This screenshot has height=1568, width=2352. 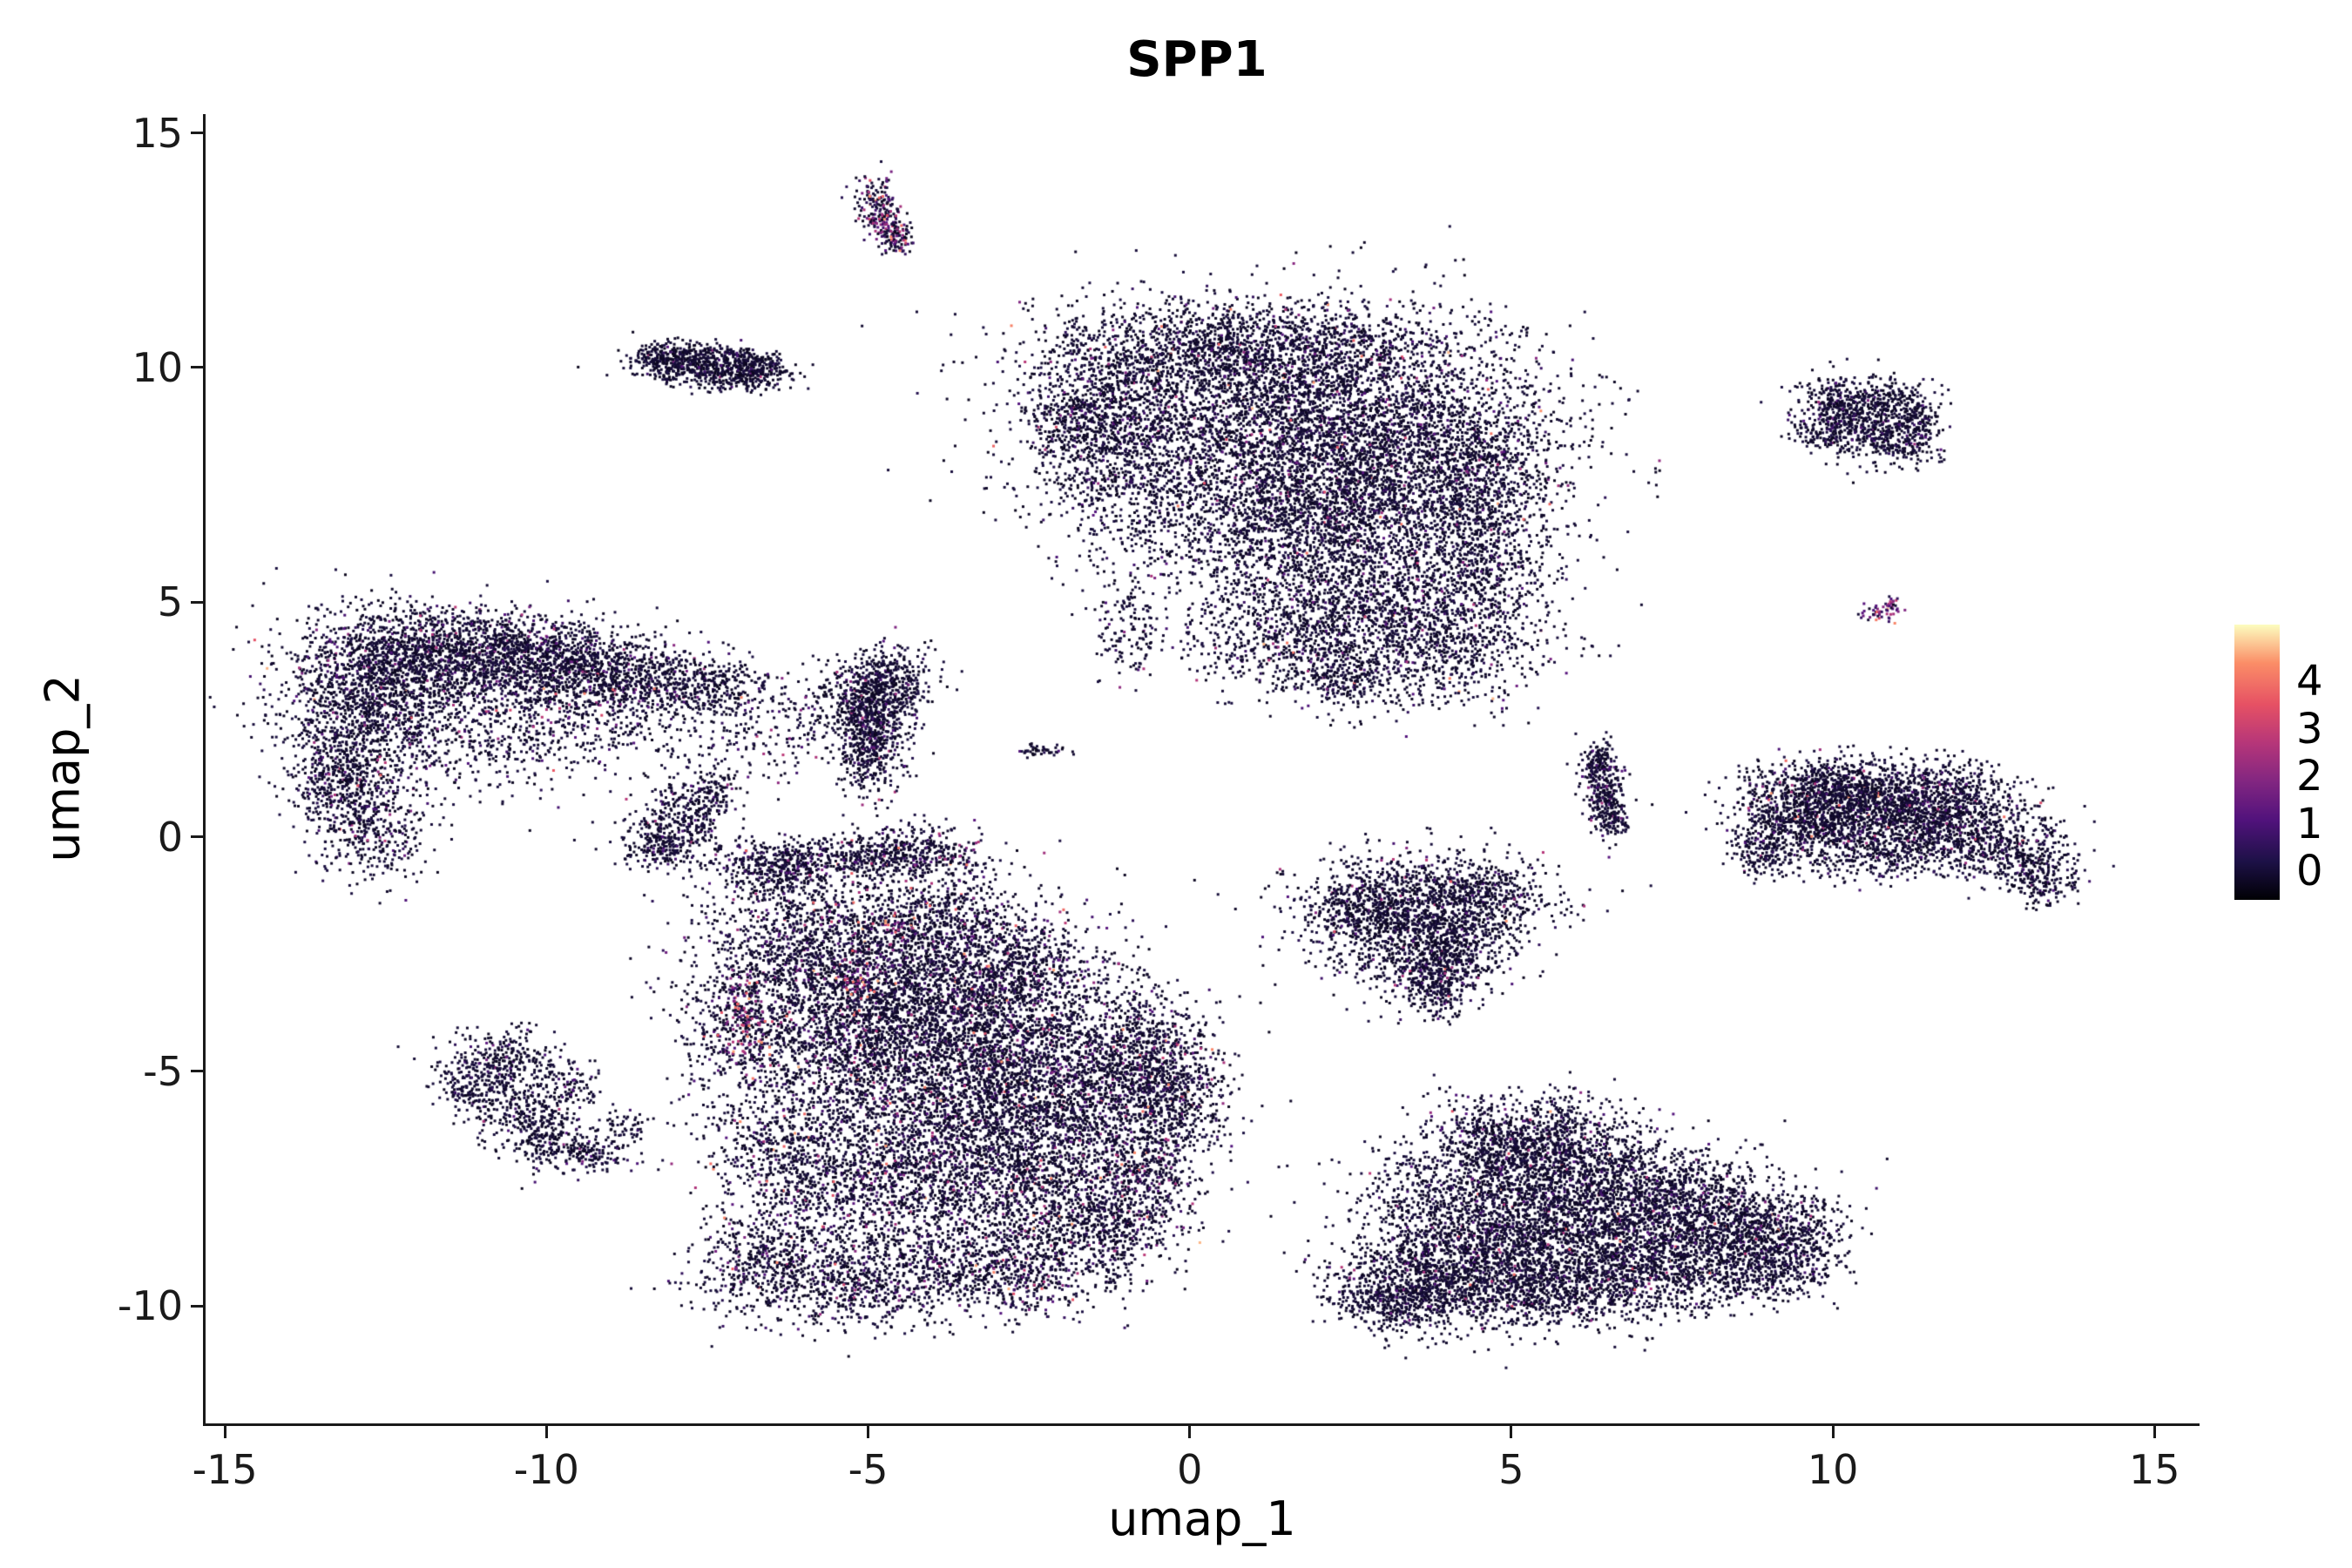 What do you see at coordinates (170, 602) in the screenshot?
I see `y-tick-label: 5` at bounding box center [170, 602].